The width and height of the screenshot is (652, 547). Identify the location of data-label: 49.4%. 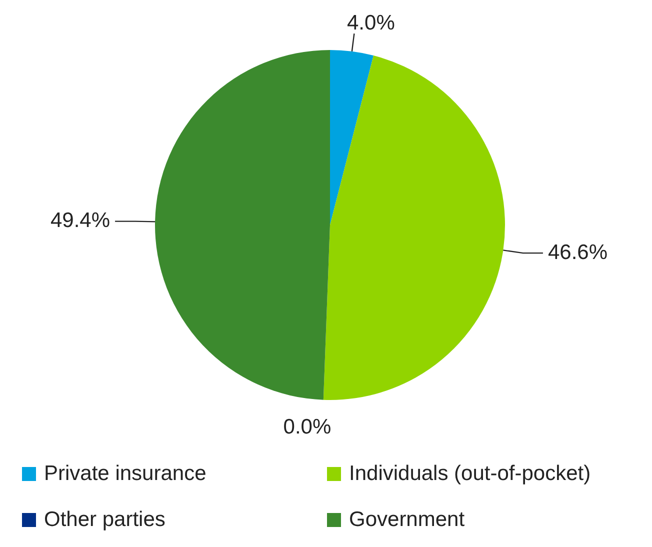
(80, 220).